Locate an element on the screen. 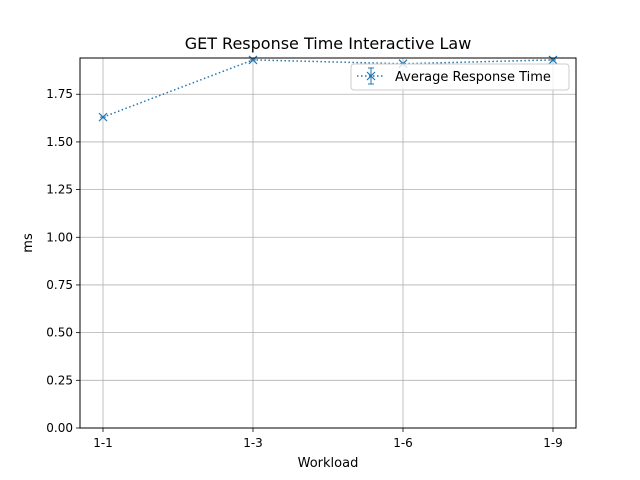  y-tick-label: 0.75 is located at coordinates (59, 285).